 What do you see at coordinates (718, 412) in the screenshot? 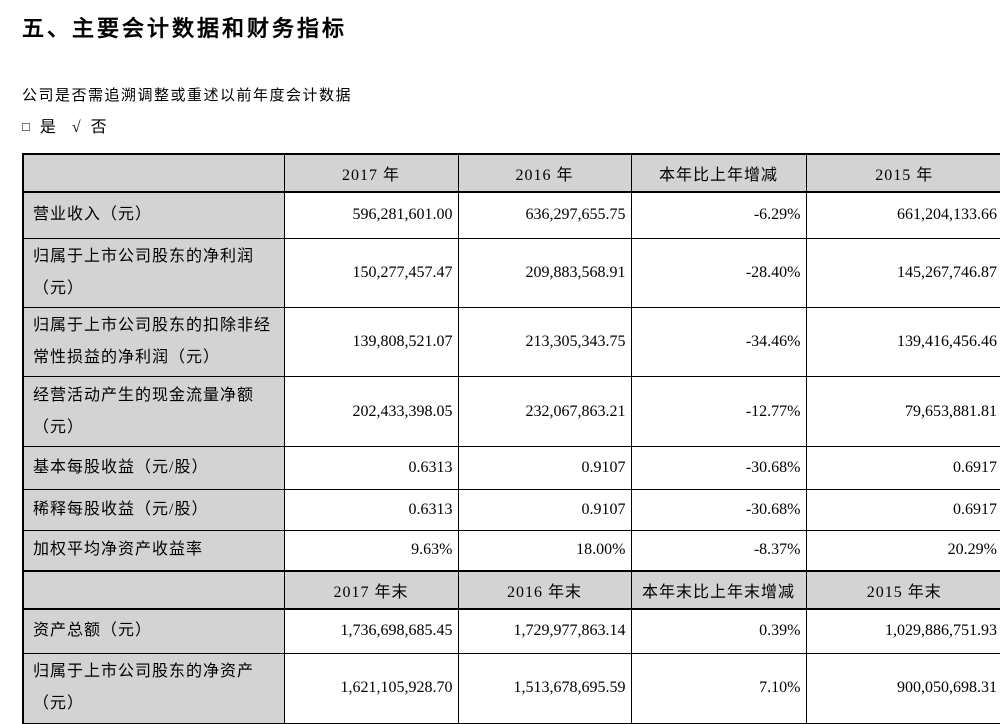
I see `value-change: -12.77%` at bounding box center [718, 412].